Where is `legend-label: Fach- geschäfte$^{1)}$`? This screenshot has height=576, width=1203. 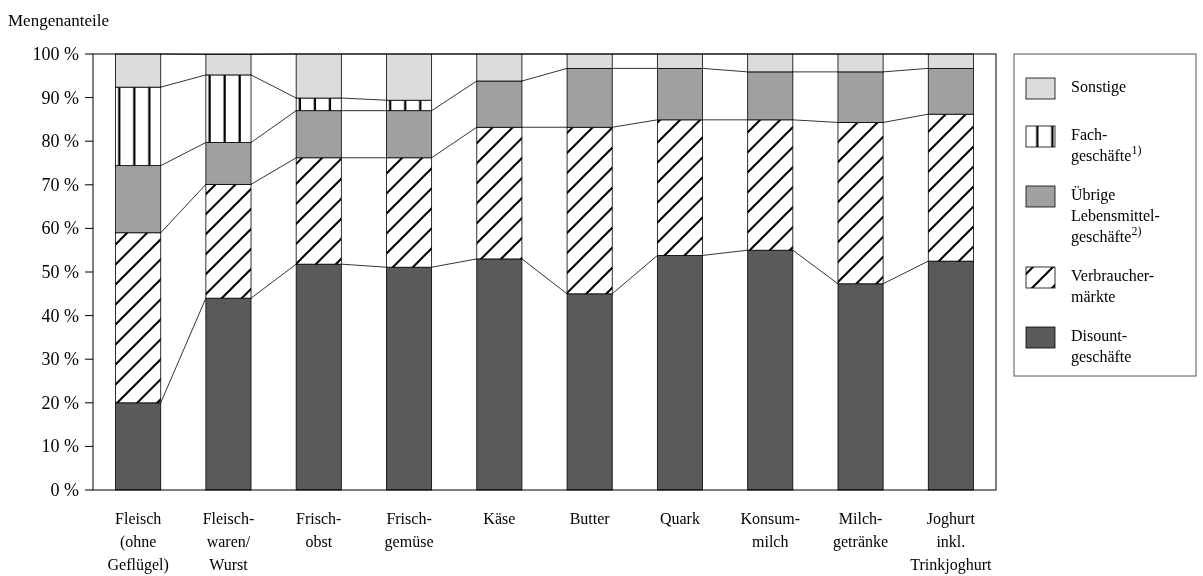
legend-label: Fach- geschäfte$^{1)}$ is located at coordinates (1106, 145).